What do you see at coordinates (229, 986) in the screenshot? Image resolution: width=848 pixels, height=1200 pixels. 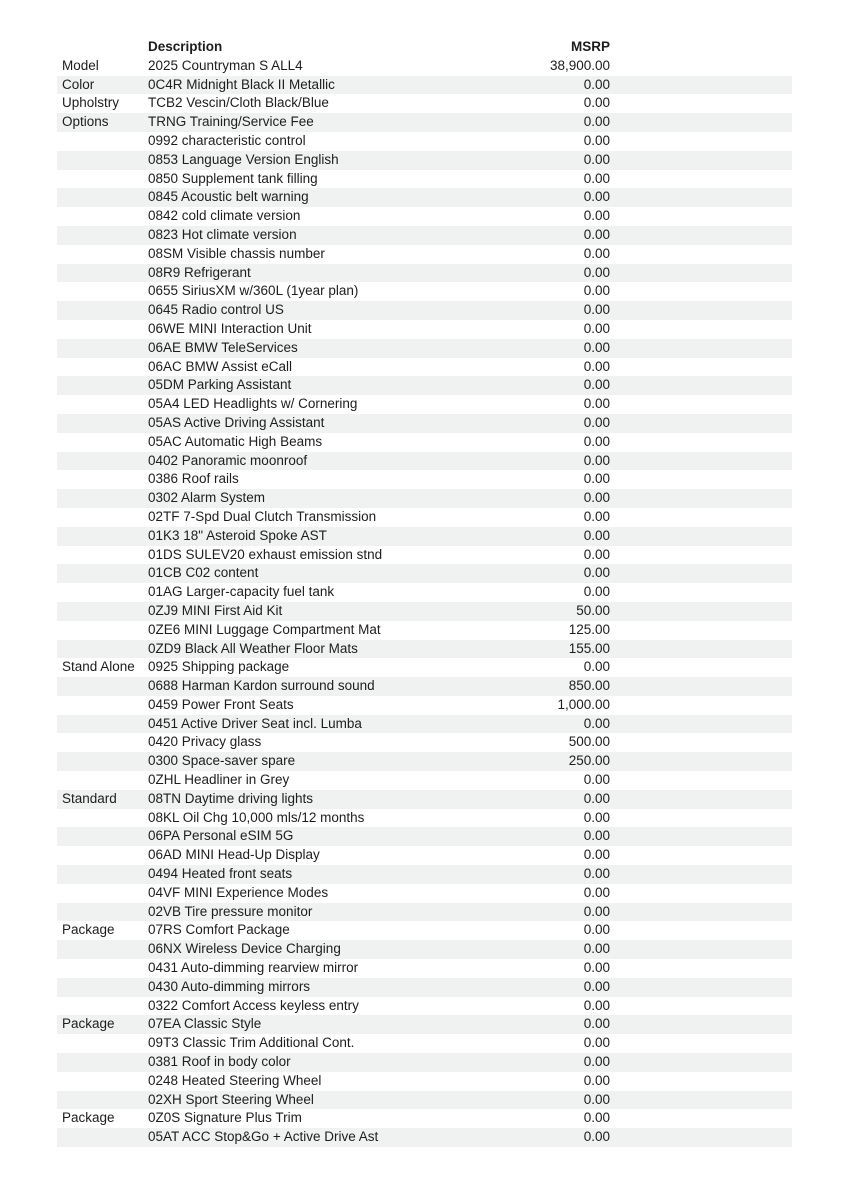 I see `row-description: 0430 Auto-dimming mirrors` at bounding box center [229, 986].